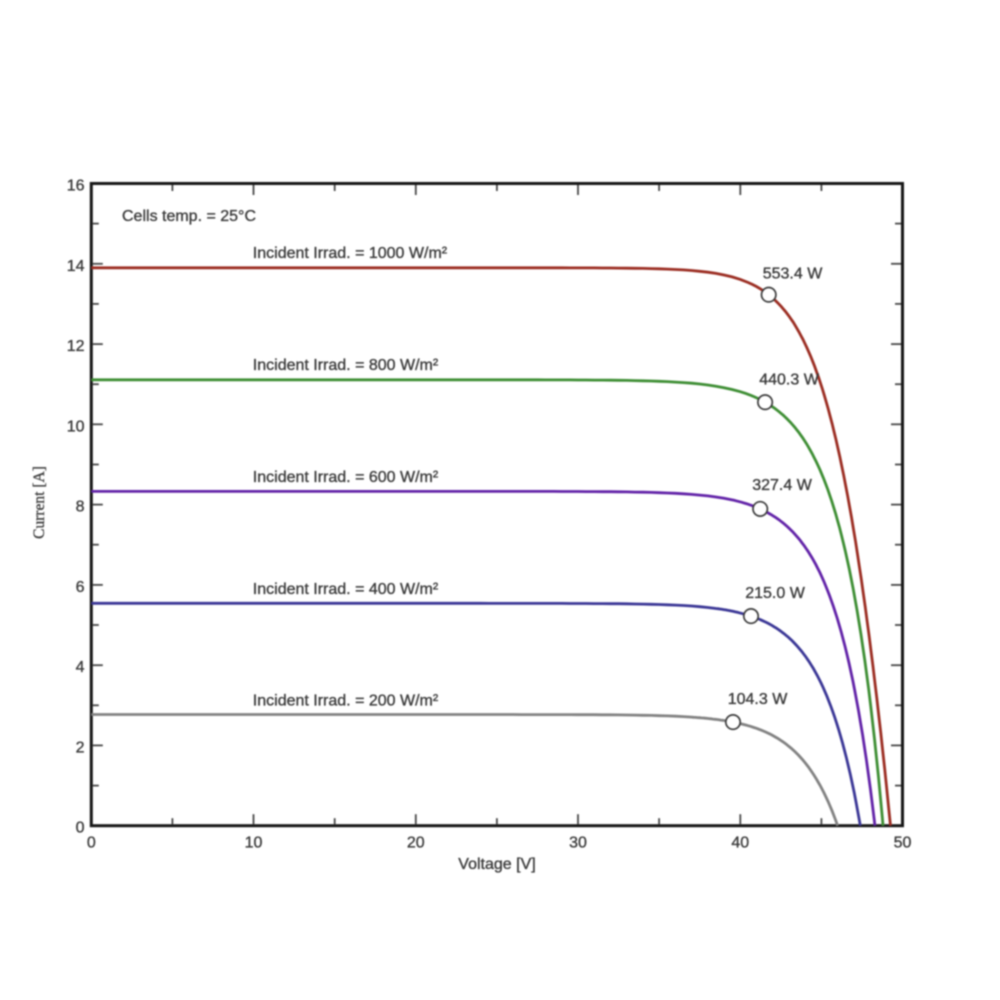 The image size is (1000, 1000). Describe the element at coordinates (80, 587) in the screenshot. I see `svg-text: 6` at that location.